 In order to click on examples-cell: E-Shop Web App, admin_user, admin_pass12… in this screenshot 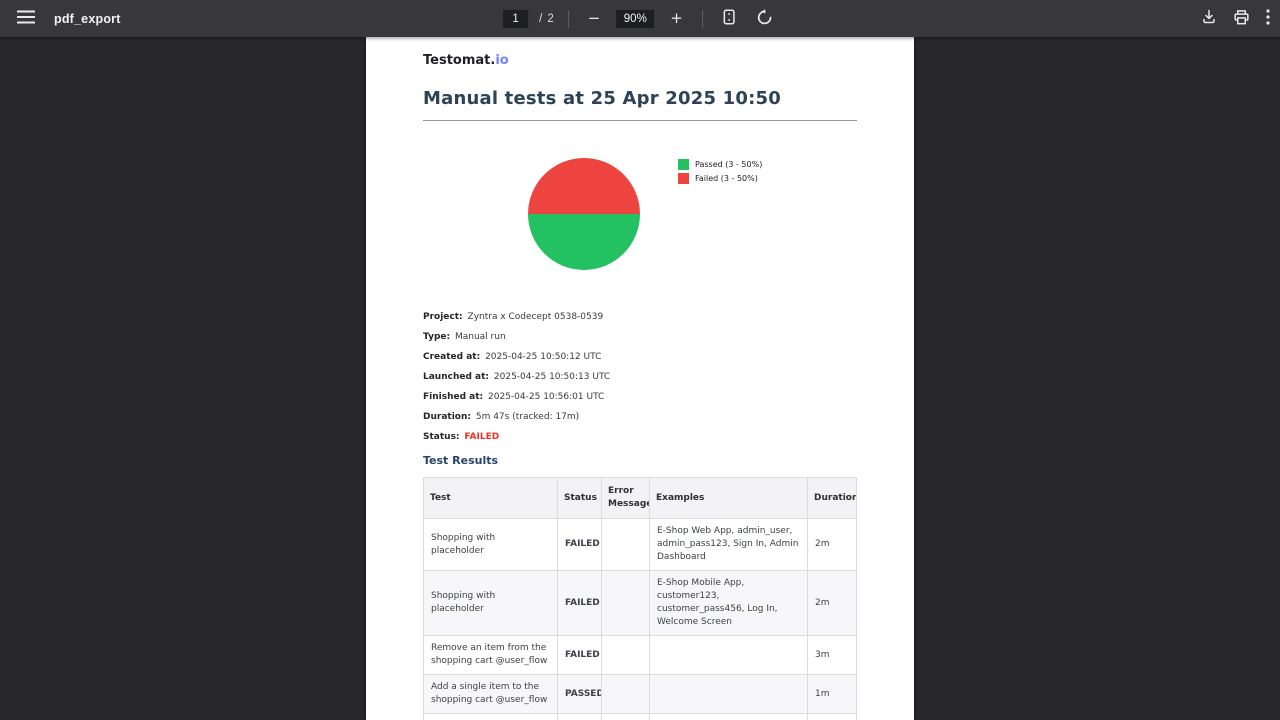, I will do `click(728, 544)`.